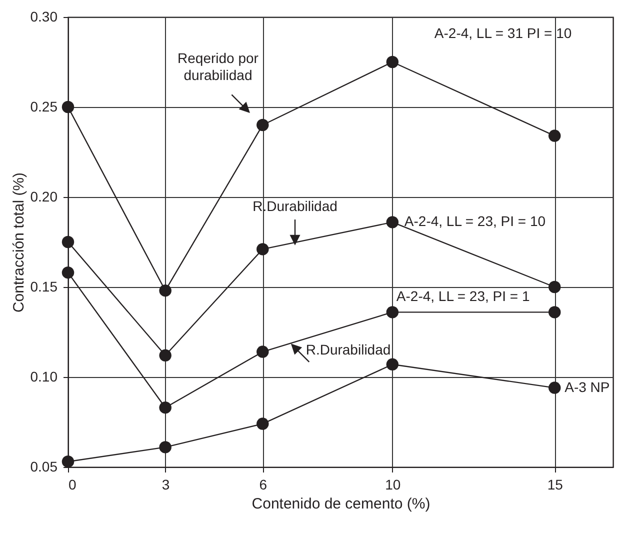 This screenshot has height=536, width=639. What do you see at coordinates (44, 196) in the screenshot?
I see `y-tick-label: 0.20` at bounding box center [44, 196].